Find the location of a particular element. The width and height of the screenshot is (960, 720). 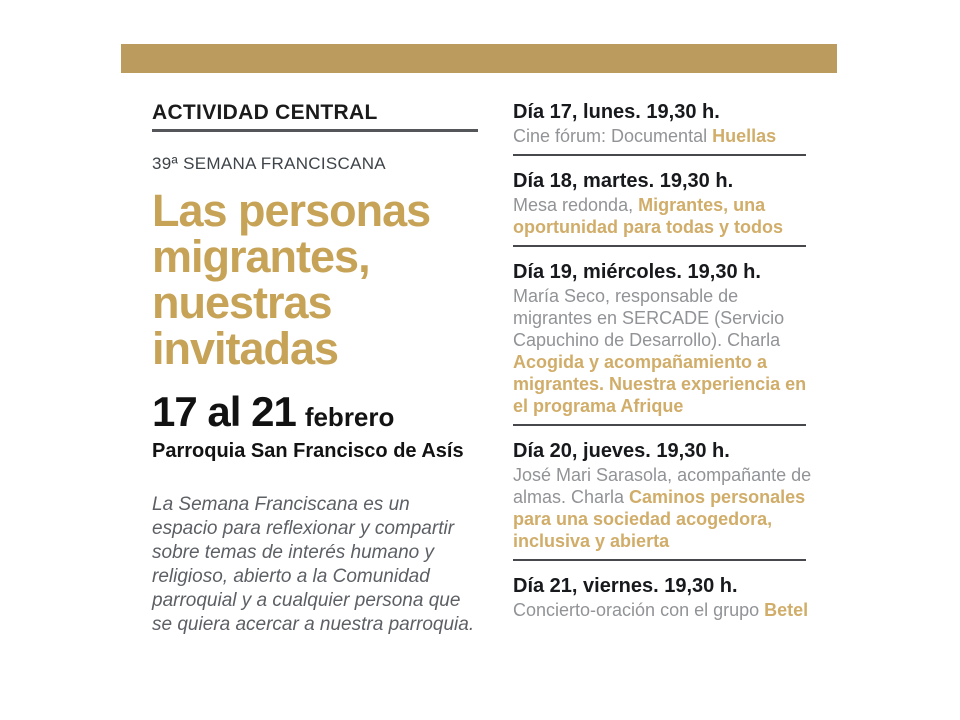

schedule-day-heading: Día 20, jueves. 19,30 h. is located at coordinates (621, 451).